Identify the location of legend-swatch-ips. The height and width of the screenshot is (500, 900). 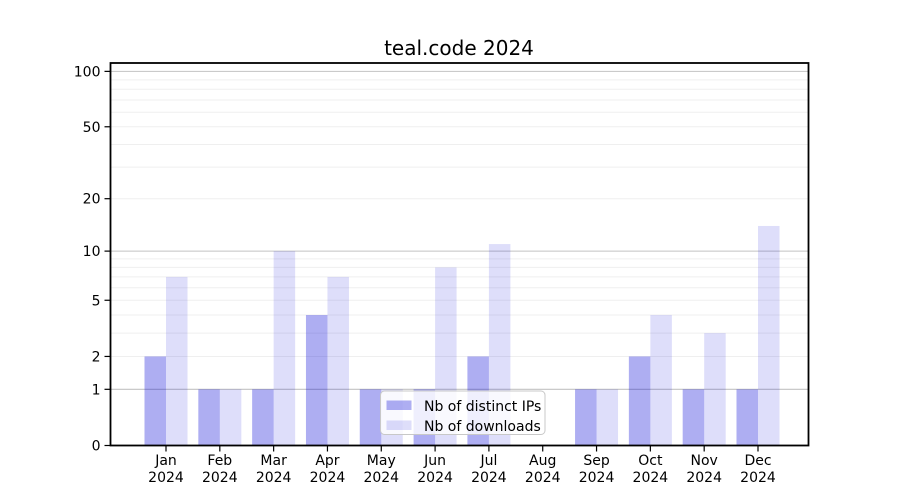
(399, 405).